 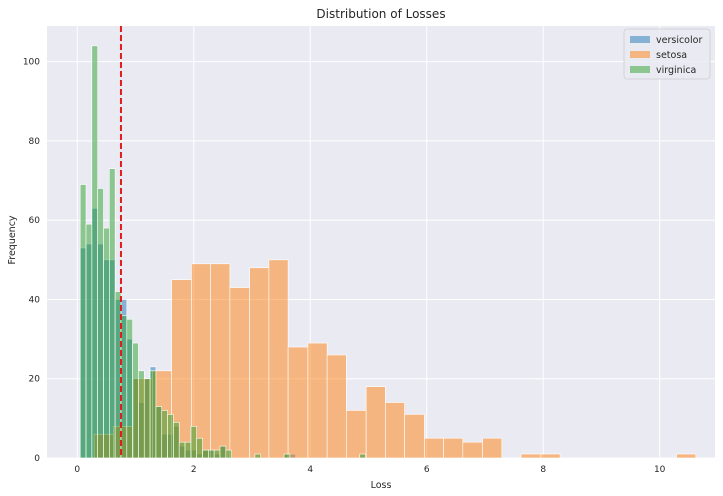 I want to click on chart-title: Distribution of Losses, so click(x=380, y=14).